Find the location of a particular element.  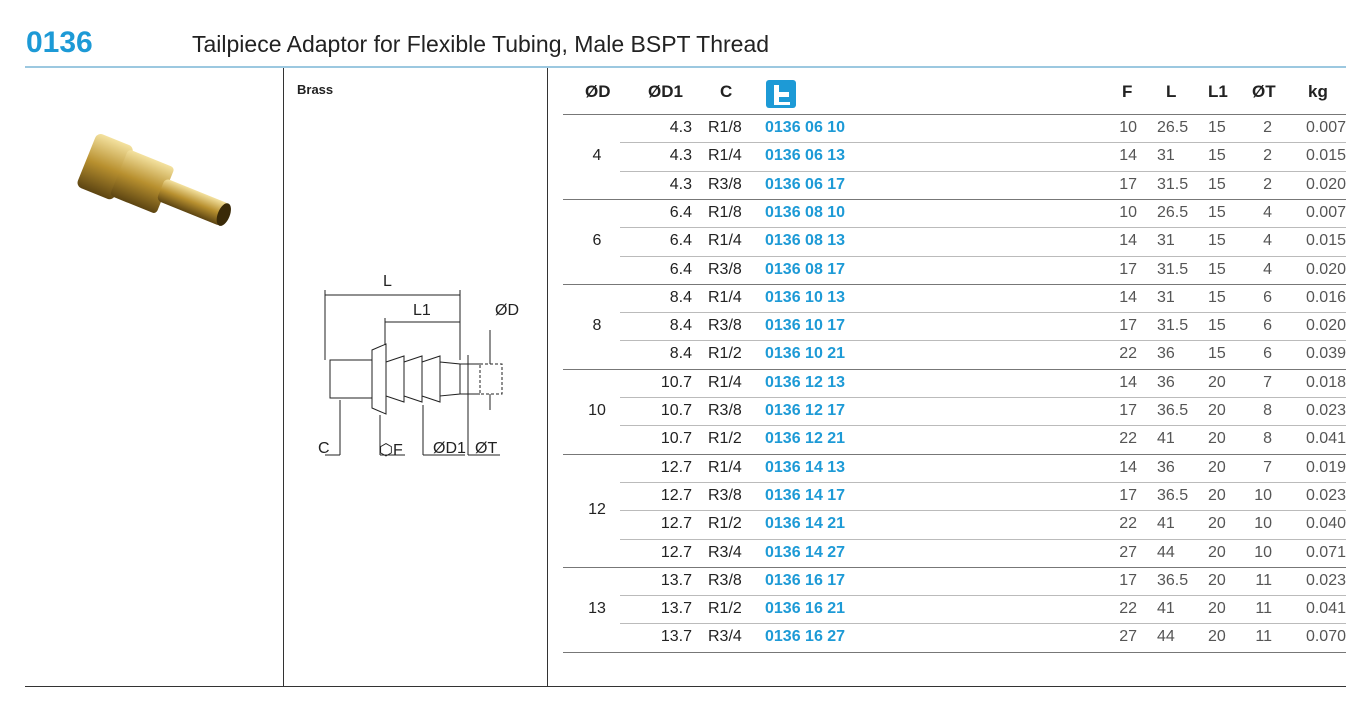

table-cell: 31.5 is located at coordinates (1173, 184).